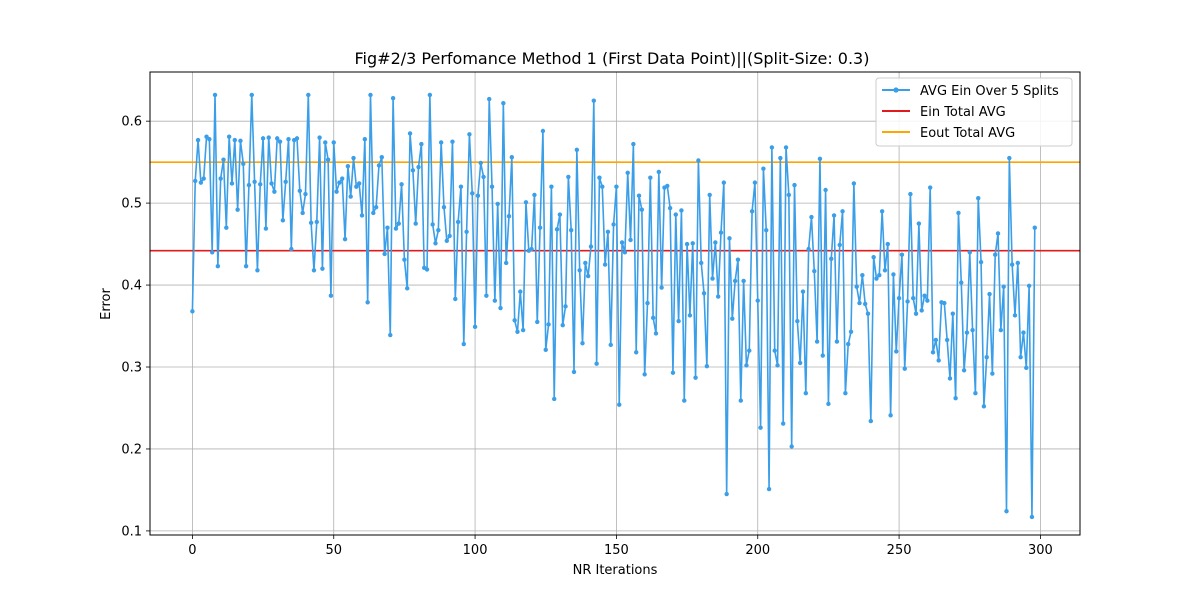  Describe the element at coordinates (131, 286) in the screenshot. I see `y-tick-label: 0.4` at that location.